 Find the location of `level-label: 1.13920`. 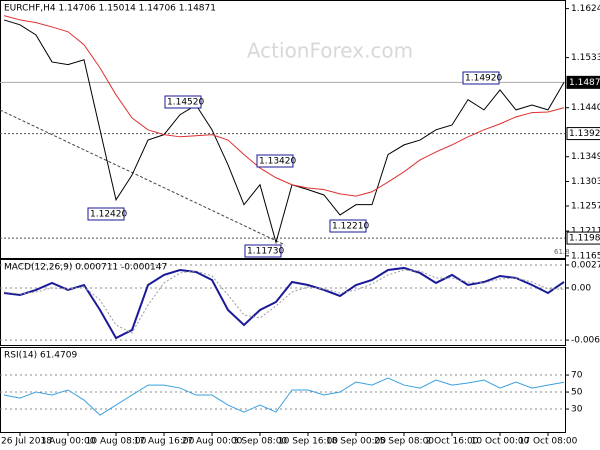

level-label: 1.13920 is located at coordinates (584, 134).